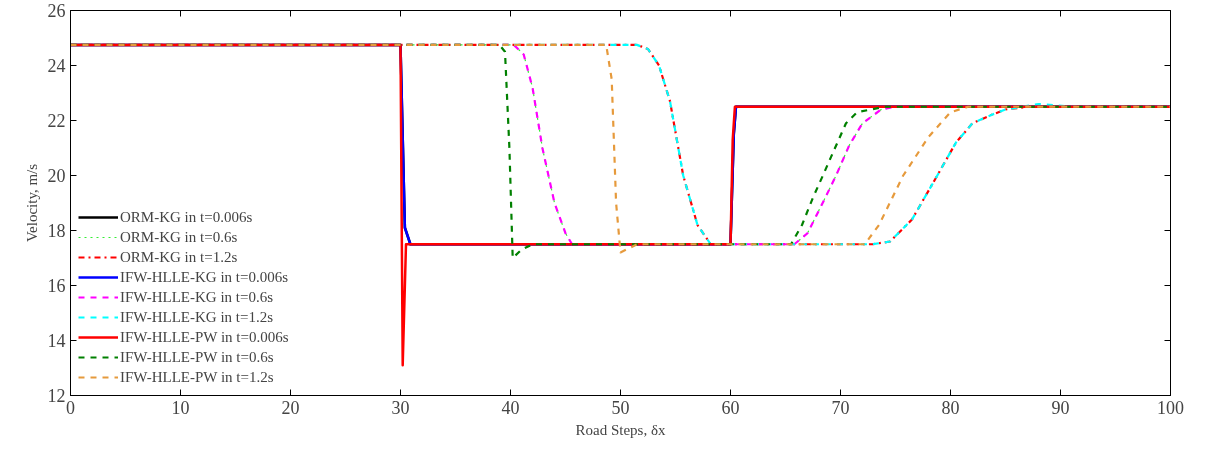 Image resolution: width=1205 pixels, height=452 pixels. I want to click on legend-label: IFW-HLLE-KG in t=0.6s, so click(197, 297).